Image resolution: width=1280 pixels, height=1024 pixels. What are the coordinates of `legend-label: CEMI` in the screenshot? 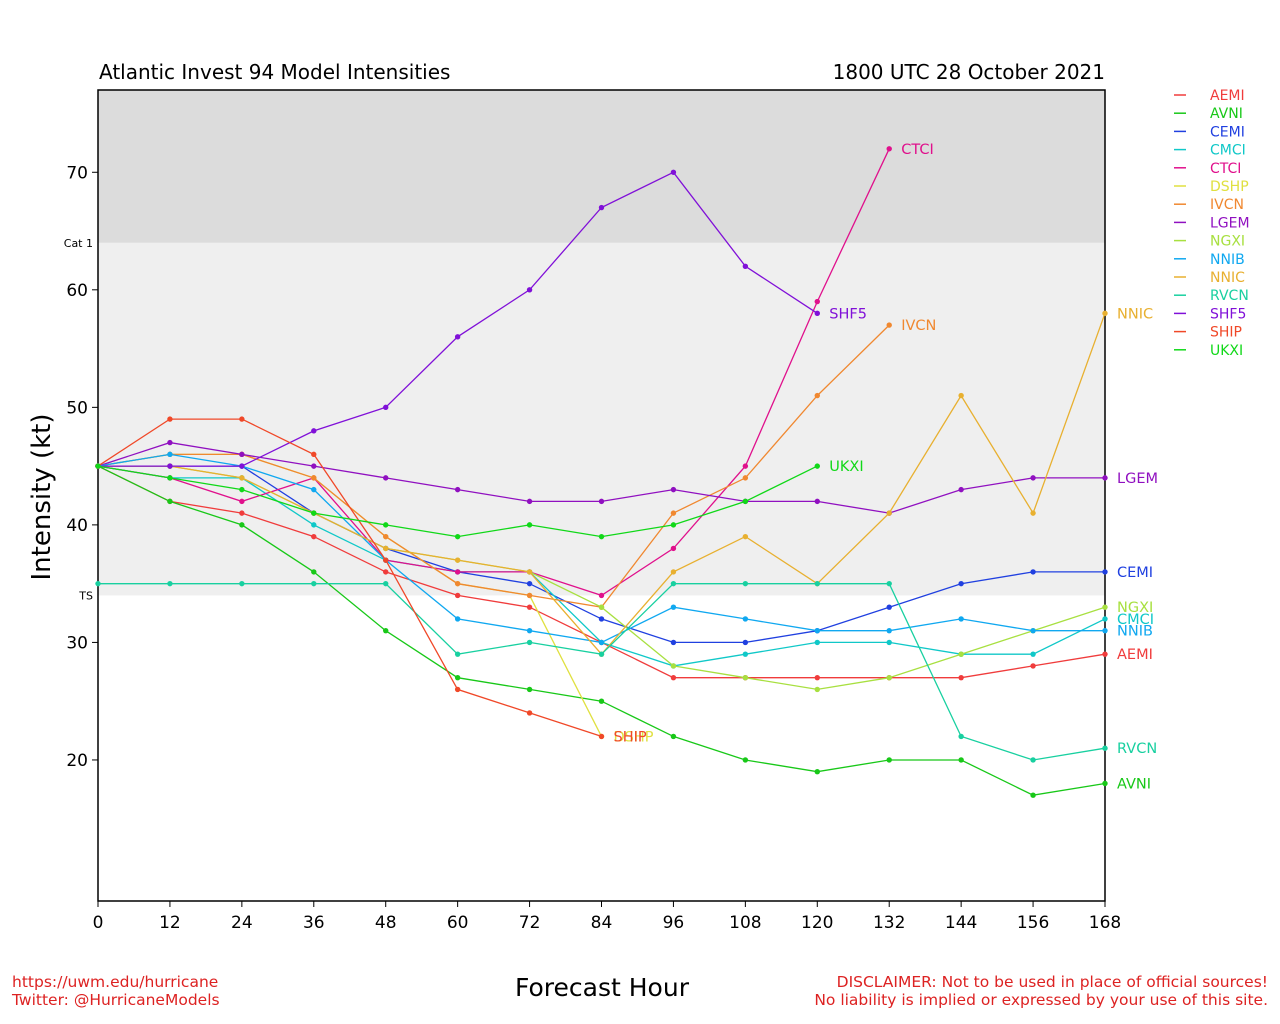 It's located at (1227, 132).